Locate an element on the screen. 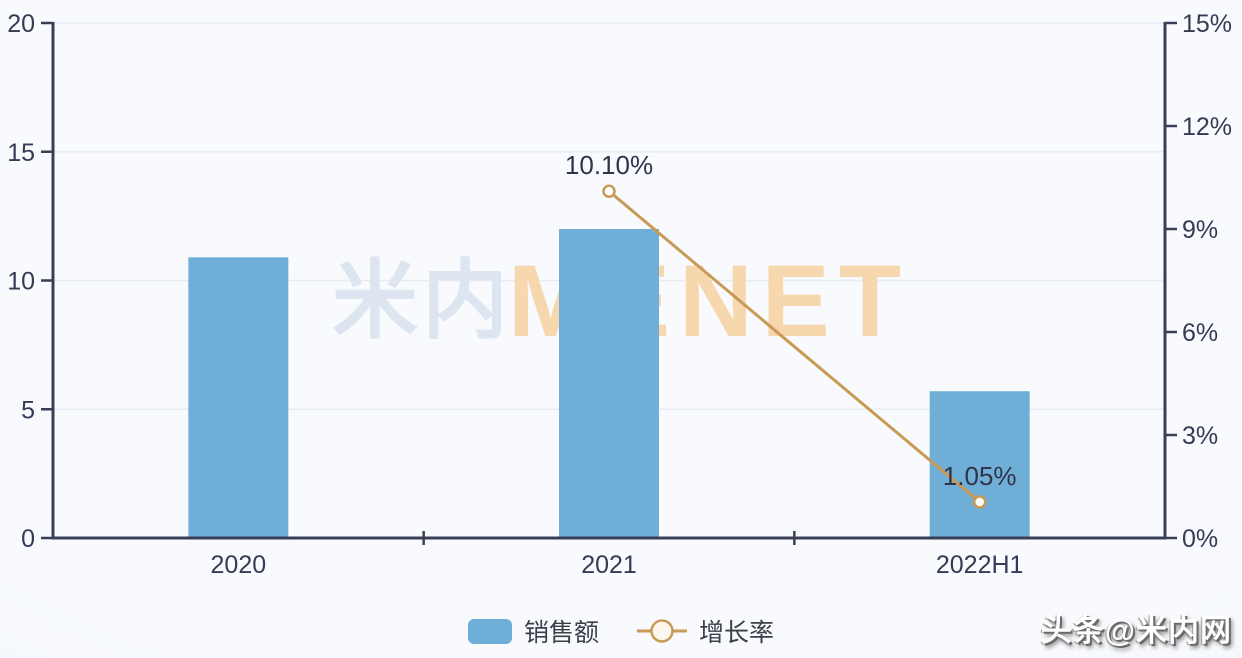  y-axis-right-tick-label: 3% is located at coordinates (1200, 436).